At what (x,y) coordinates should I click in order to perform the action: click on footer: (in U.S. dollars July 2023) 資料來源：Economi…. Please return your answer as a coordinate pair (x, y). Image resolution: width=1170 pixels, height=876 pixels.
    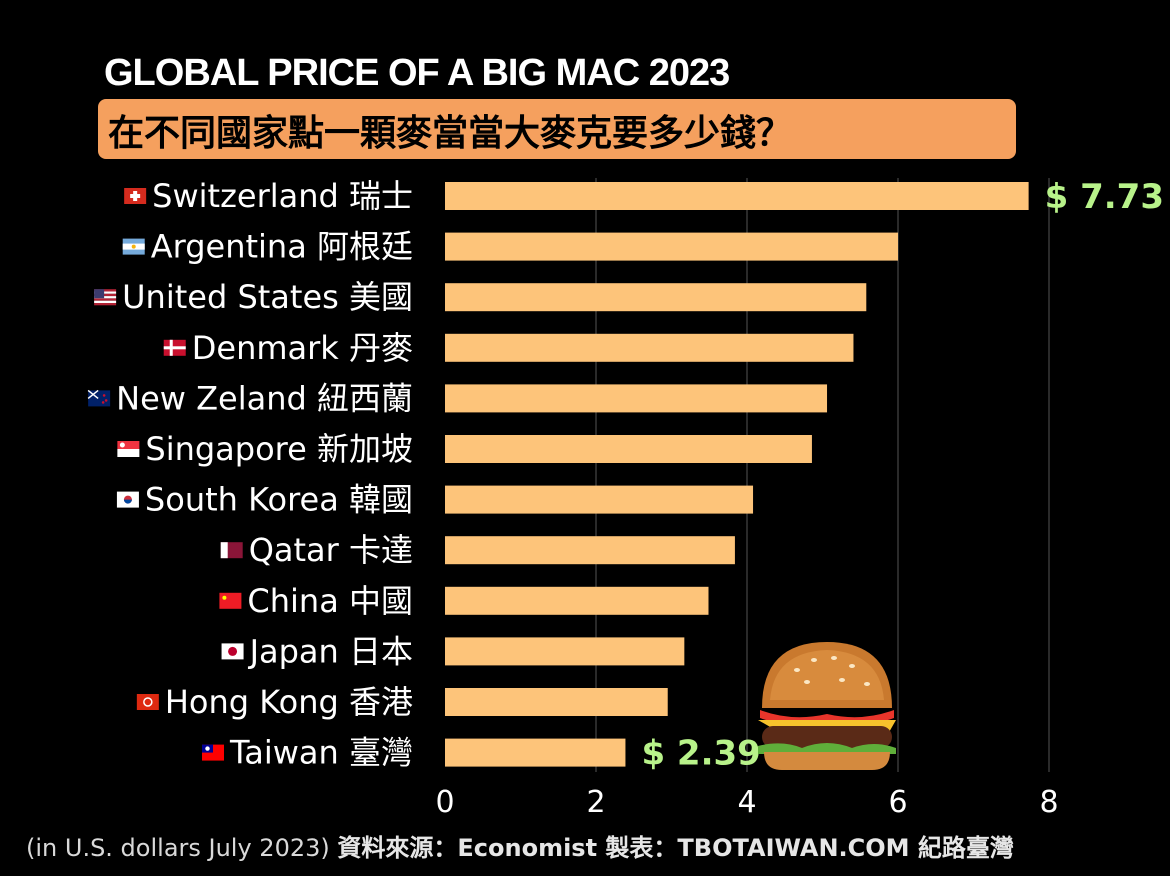
    Looking at the image, I should click on (520, 845).